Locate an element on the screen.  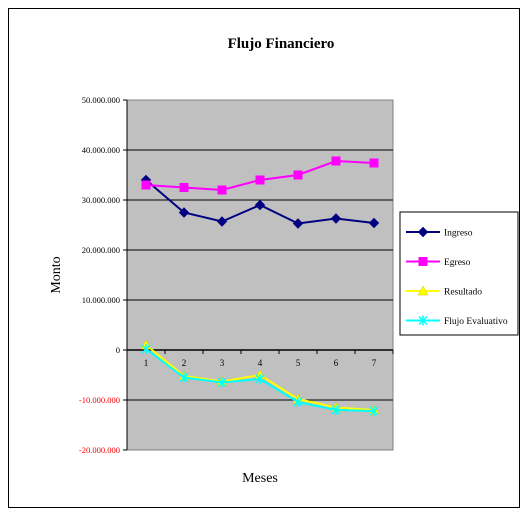
y-axis-label: Monto is located at coordinates (56, 274).